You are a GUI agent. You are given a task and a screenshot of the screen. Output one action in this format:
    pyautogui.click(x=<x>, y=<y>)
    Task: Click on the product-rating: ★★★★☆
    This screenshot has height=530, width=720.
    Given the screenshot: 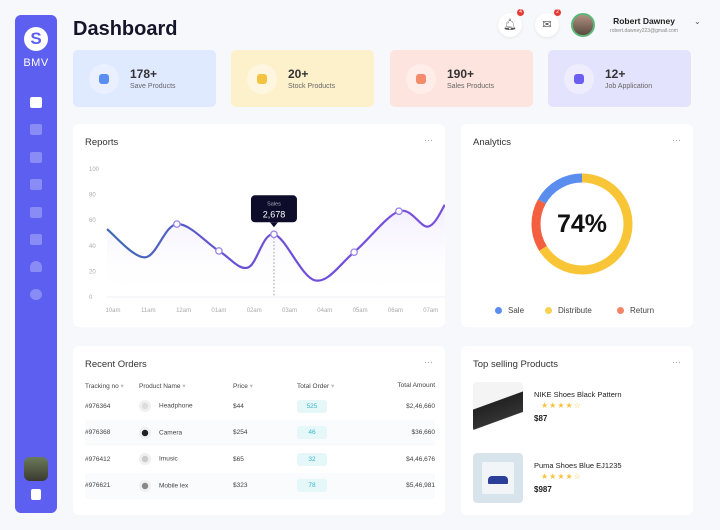 What is the action you would take?
    pyautogui.click(x=561, y=405)
    